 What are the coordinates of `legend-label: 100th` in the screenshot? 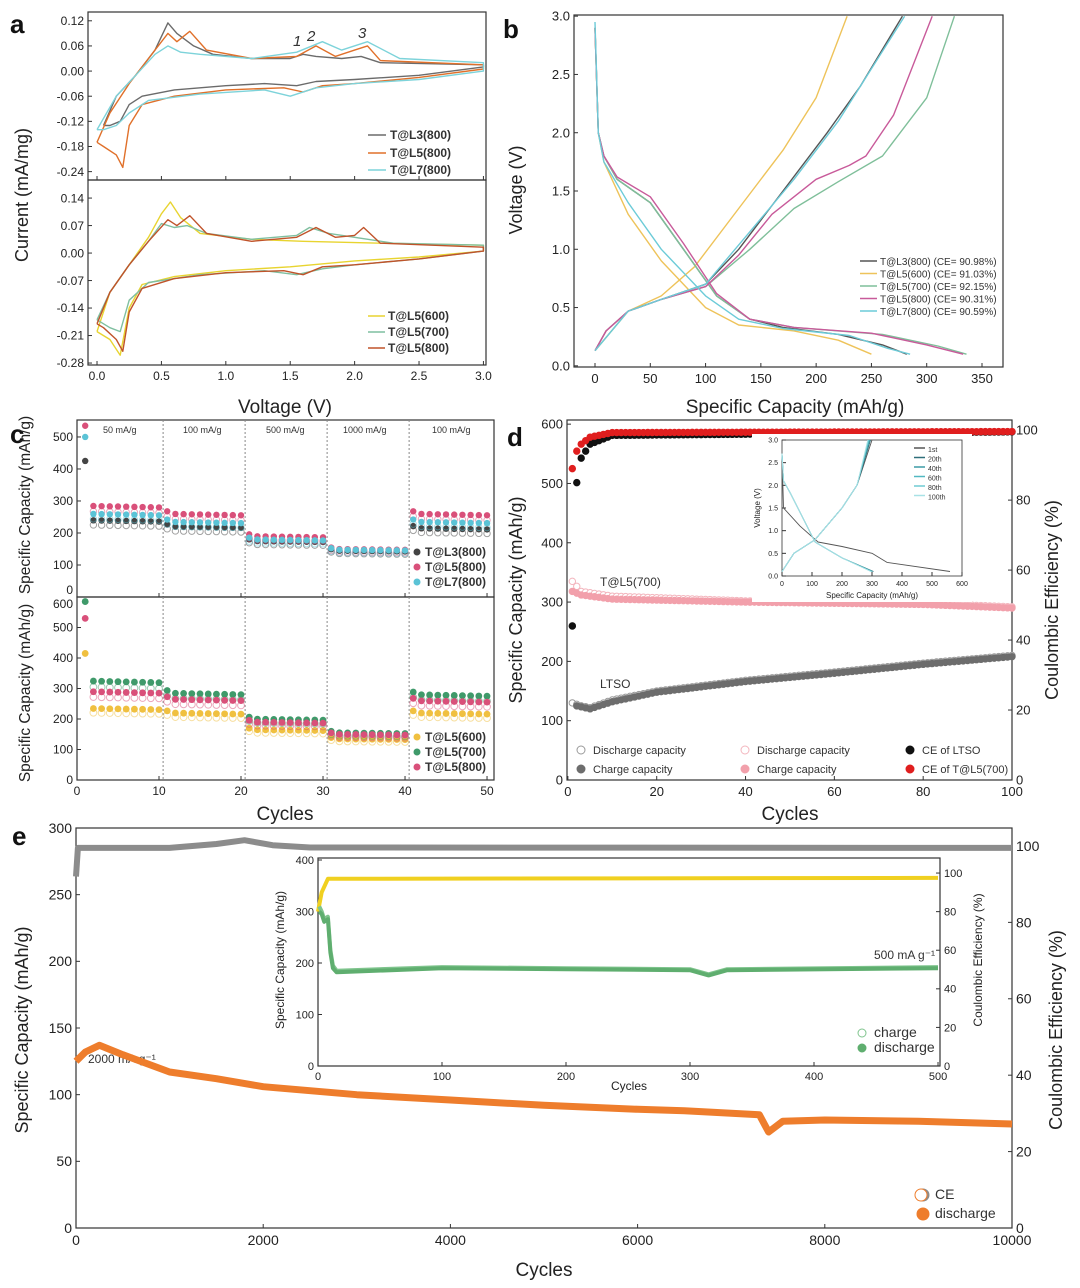 It's located at (937, 498).